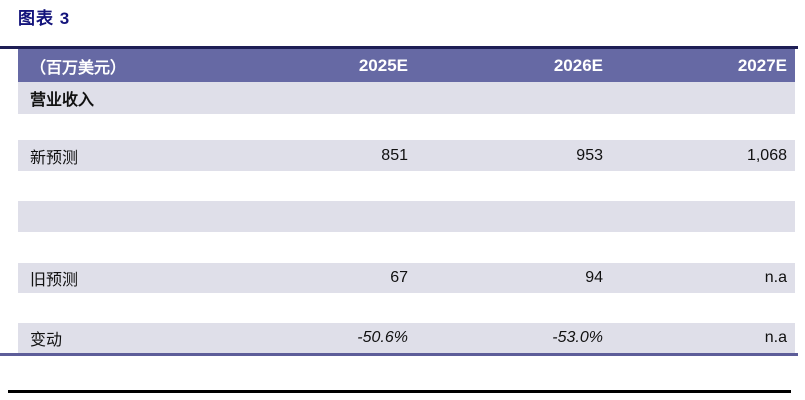  What do you see at coordinates (589, 155) in the screenshot?
I see `cell-value: 953` at bounding box center [589, 155].